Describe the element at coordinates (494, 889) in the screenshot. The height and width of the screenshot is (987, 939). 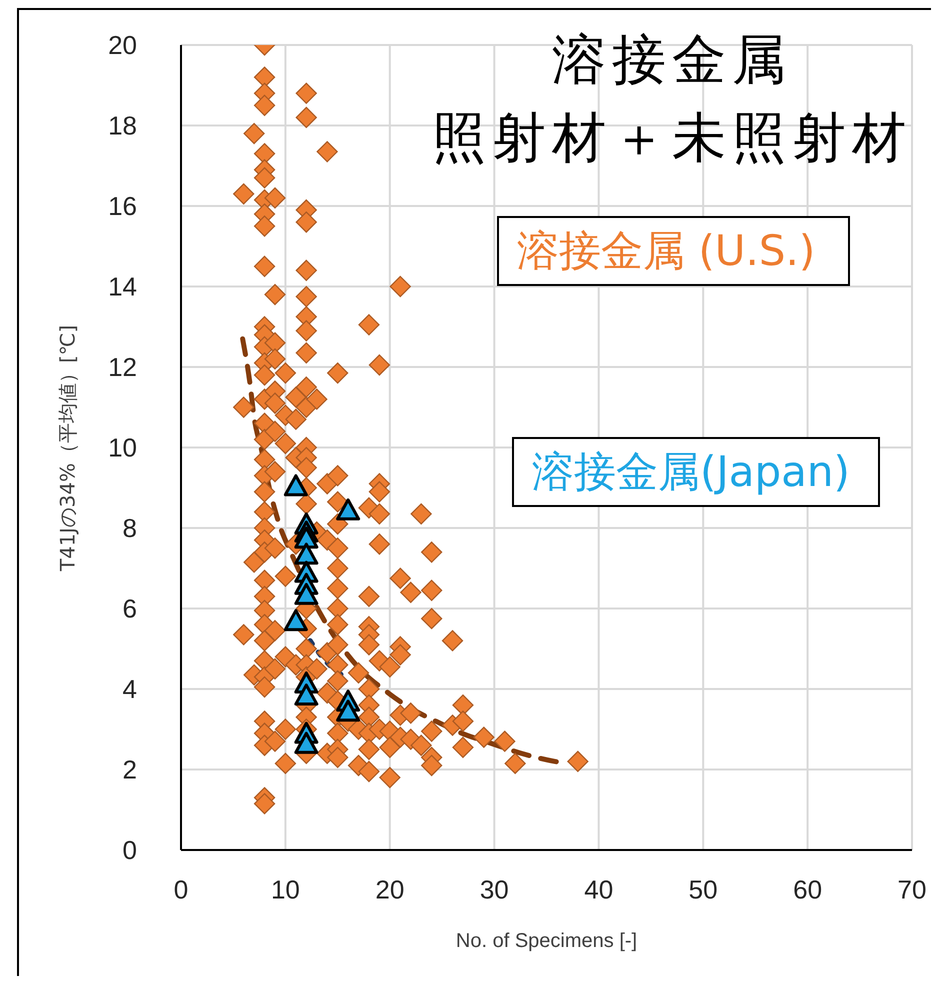
I see `x-tick-label: 30` at that location.